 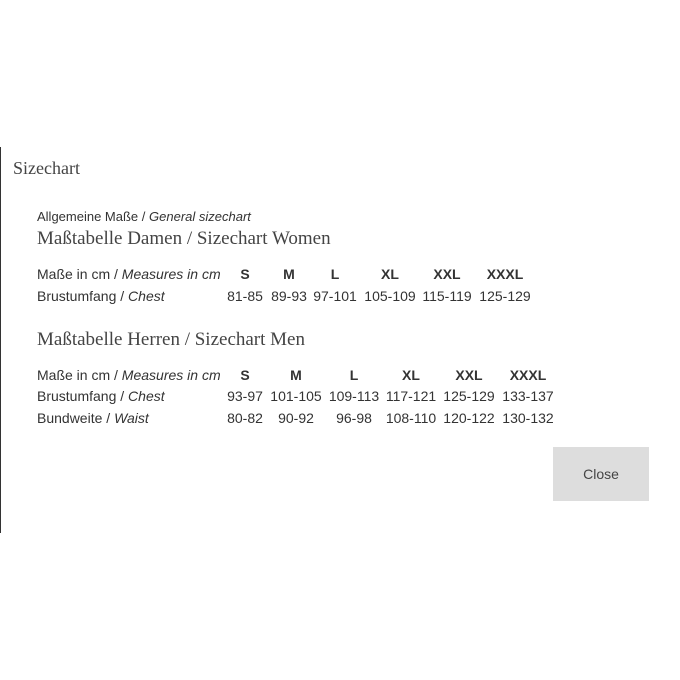 What do you see at coordinates (528, 396) in the screenshot?
I see `table-cell: 133-137` at bounding box center [528, 396].